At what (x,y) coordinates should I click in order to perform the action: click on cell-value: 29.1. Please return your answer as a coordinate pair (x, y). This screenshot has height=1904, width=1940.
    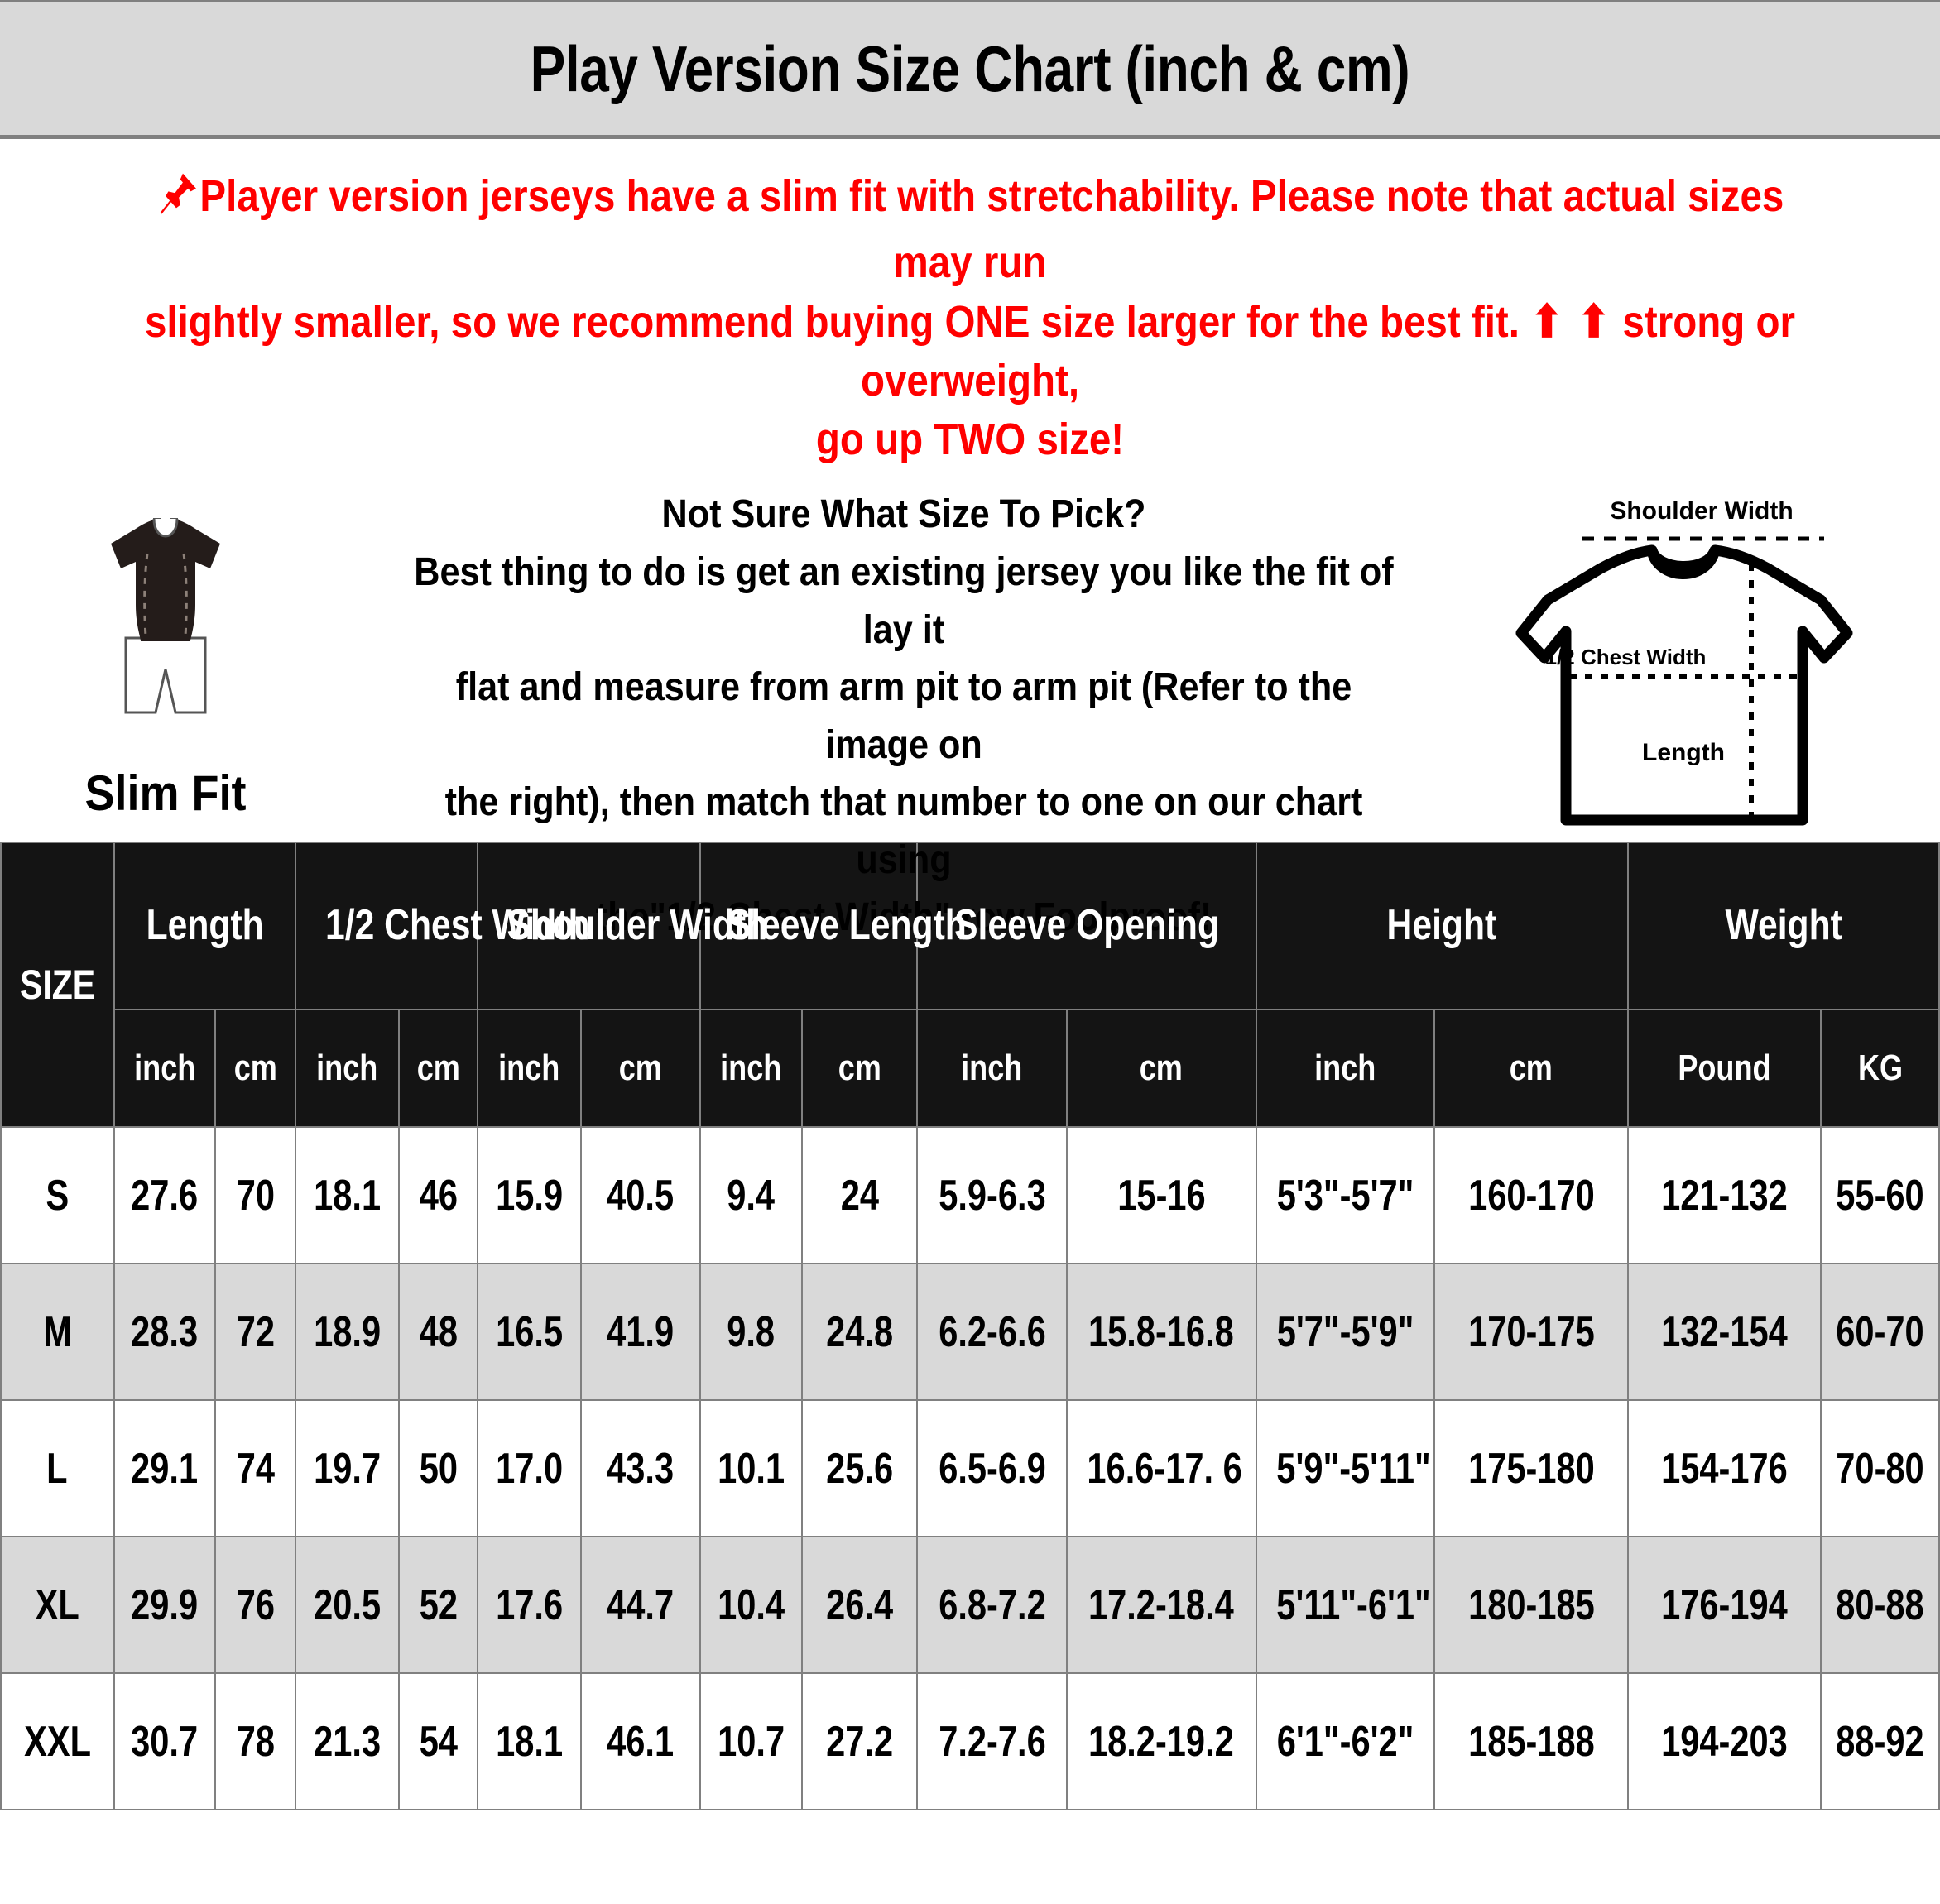
    Looking at the image, I should click on (165, 1468).